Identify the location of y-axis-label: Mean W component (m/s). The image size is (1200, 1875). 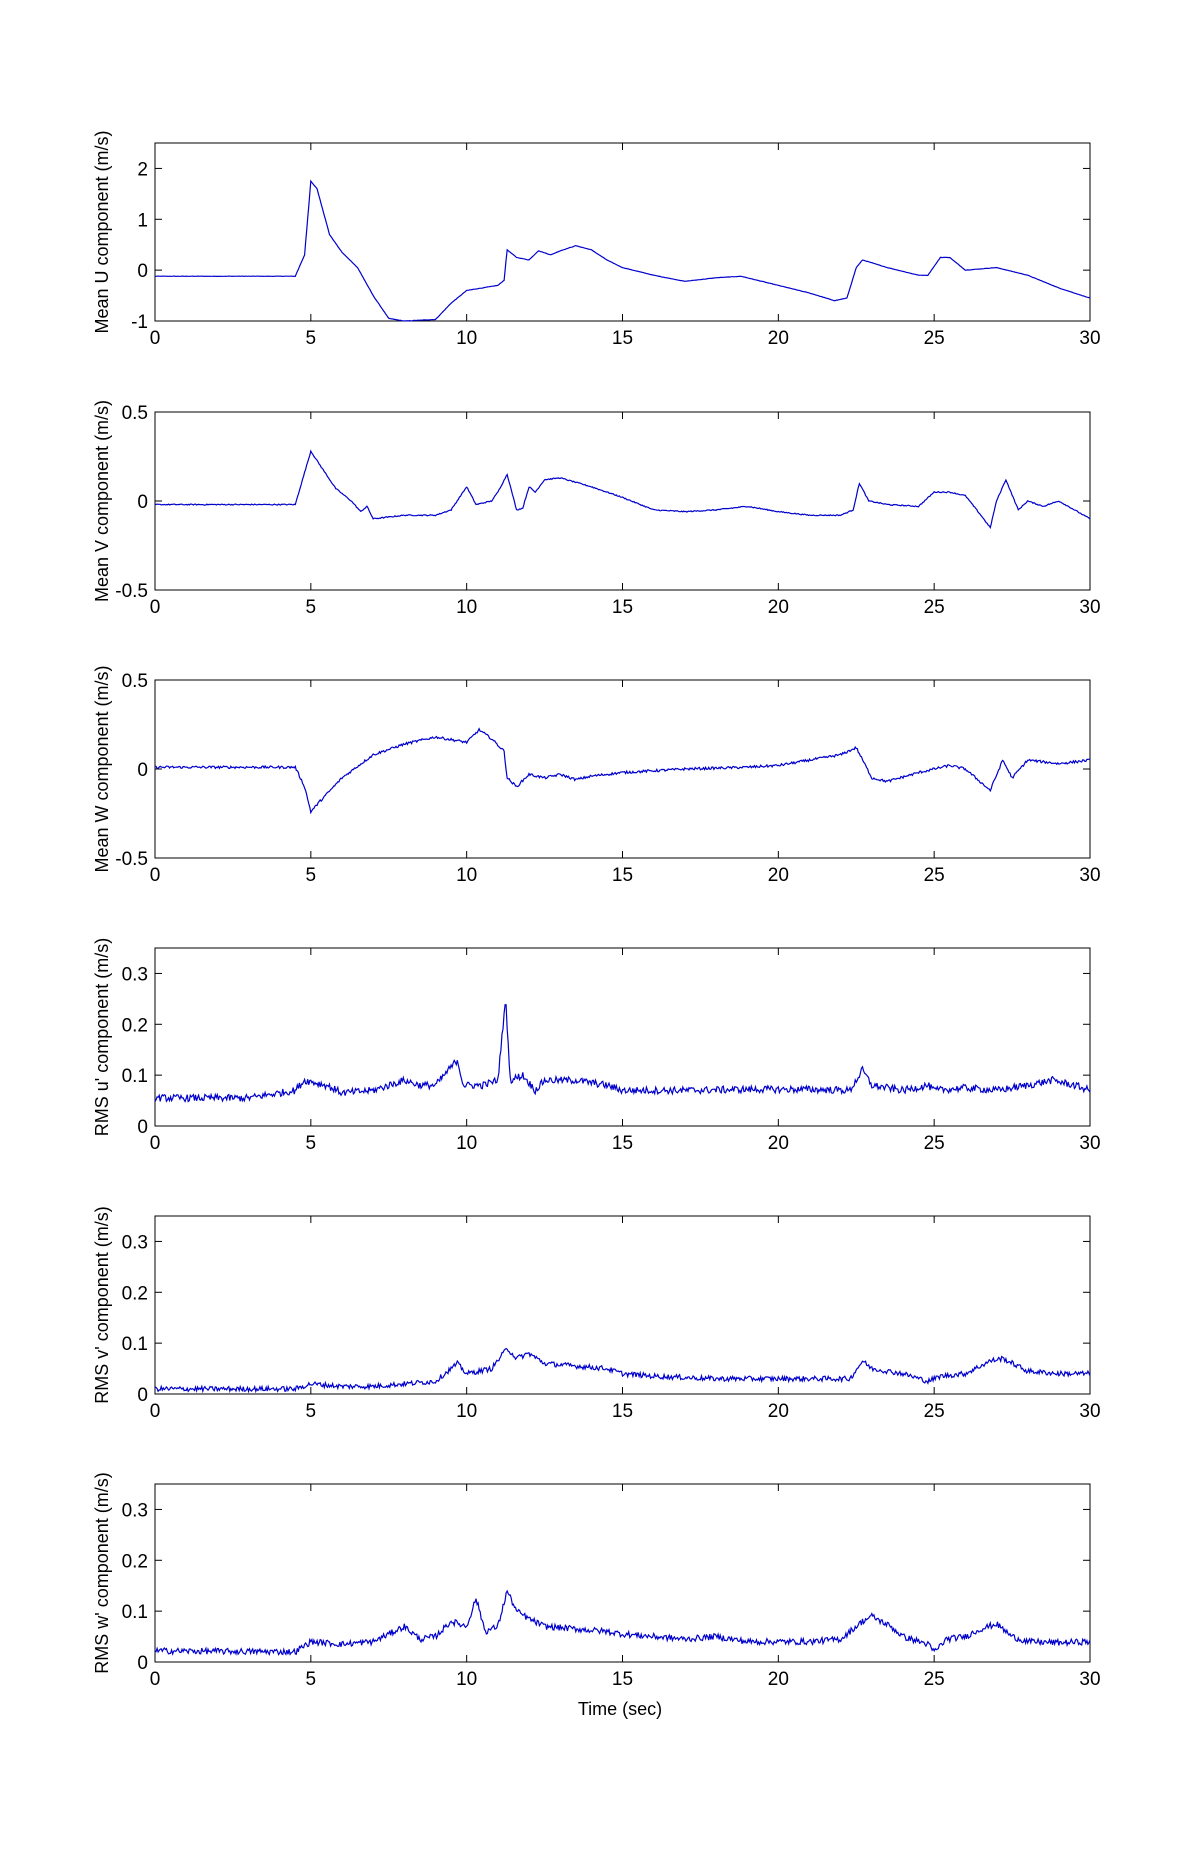
(102, 768).